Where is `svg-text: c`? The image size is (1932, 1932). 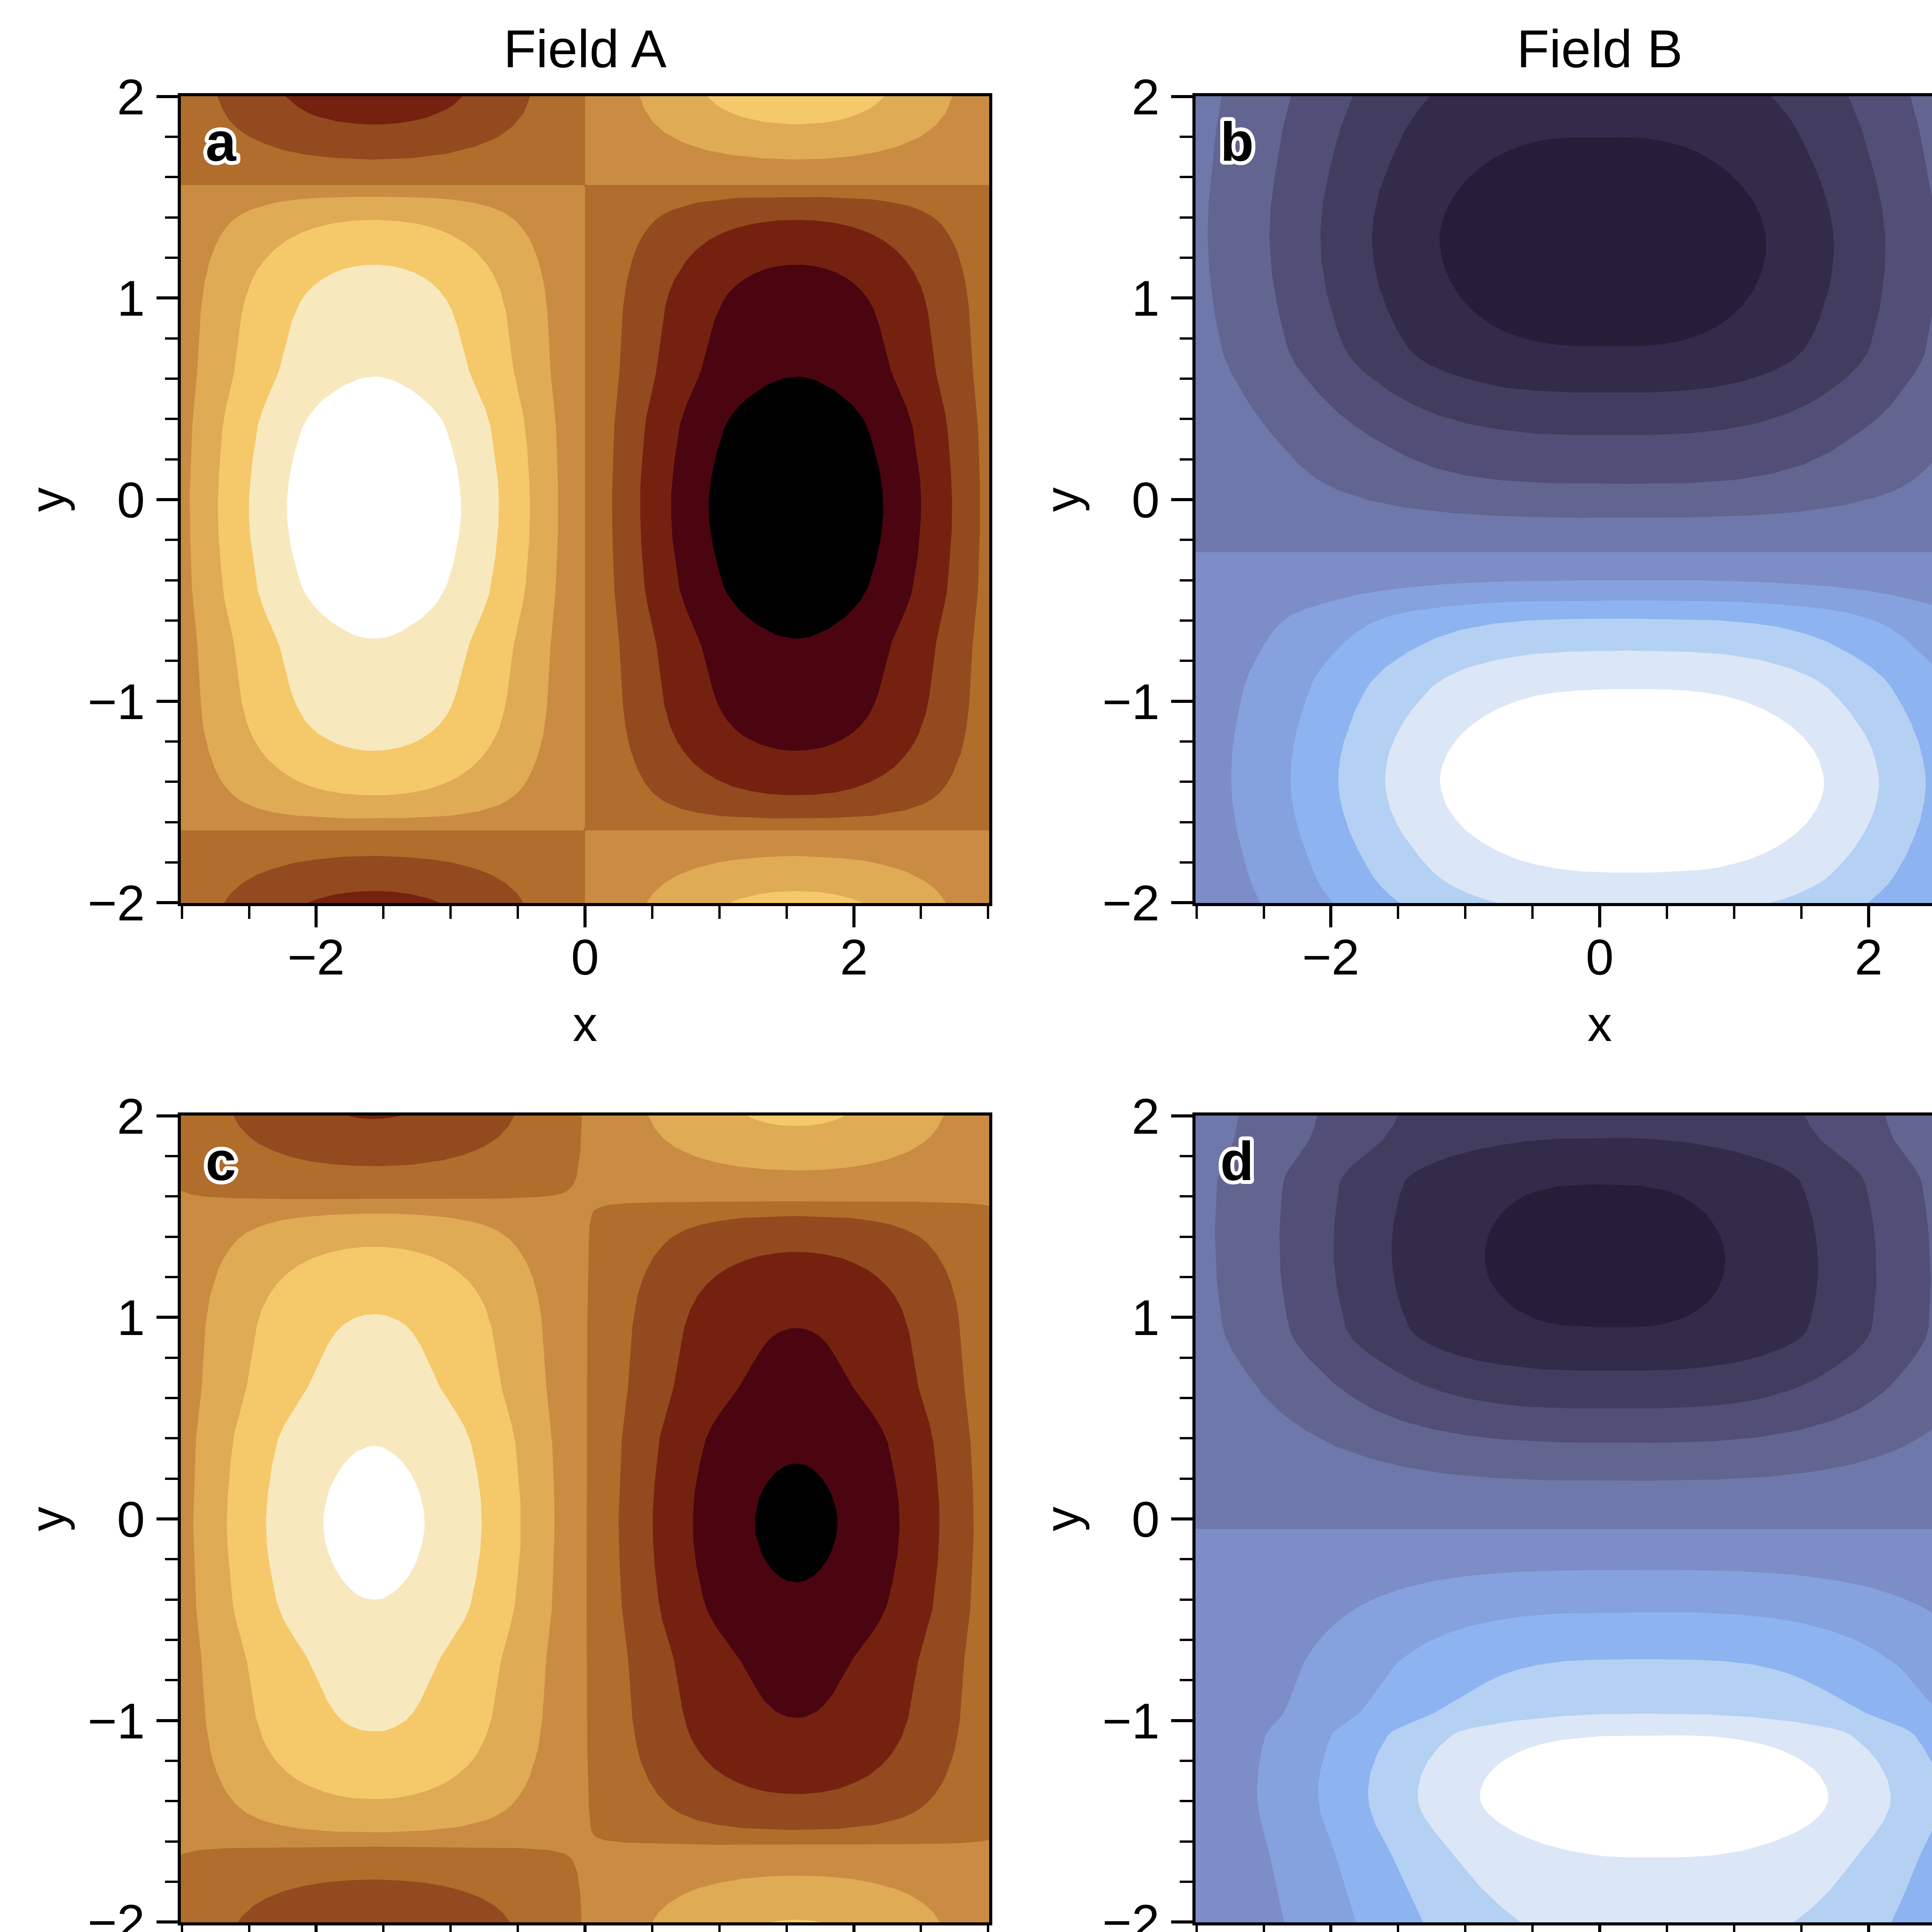
svg-text: c is located at coordinates (221, 1162).